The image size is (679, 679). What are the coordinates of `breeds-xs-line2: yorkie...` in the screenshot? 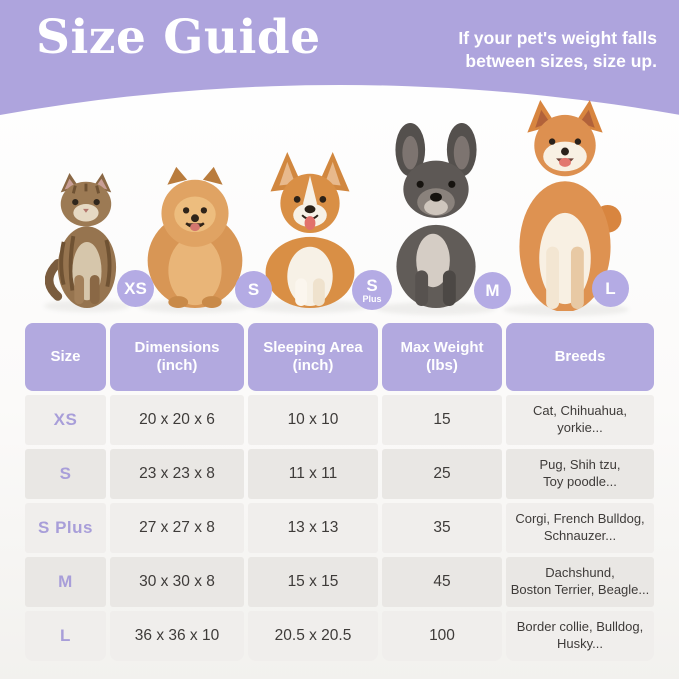 It's located at (580, 427).